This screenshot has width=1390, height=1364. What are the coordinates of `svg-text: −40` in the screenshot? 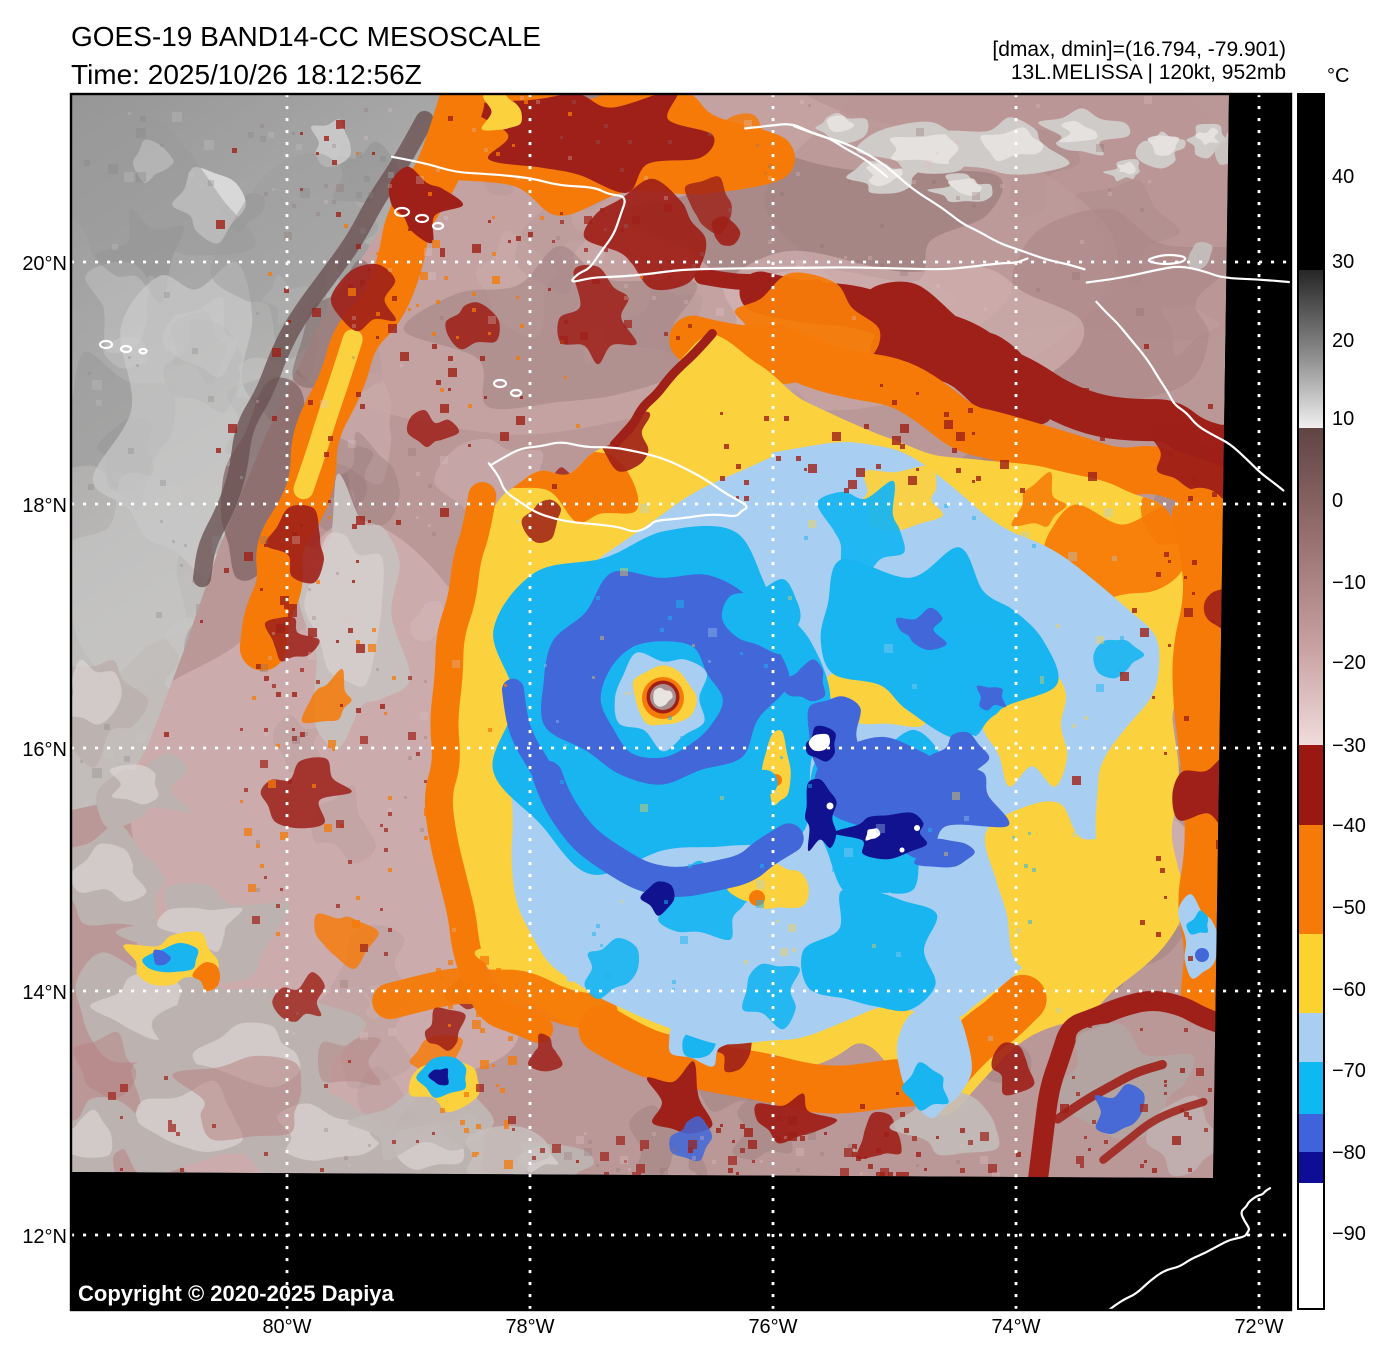 It's located at (1349, 826).